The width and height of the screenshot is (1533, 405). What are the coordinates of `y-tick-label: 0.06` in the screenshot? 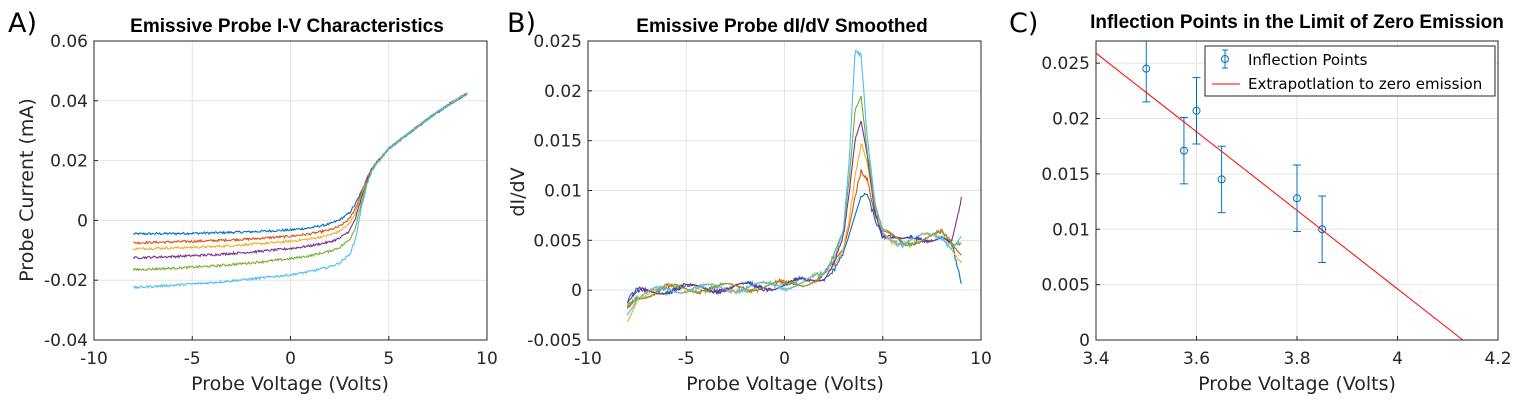 It's located at (69, 42).